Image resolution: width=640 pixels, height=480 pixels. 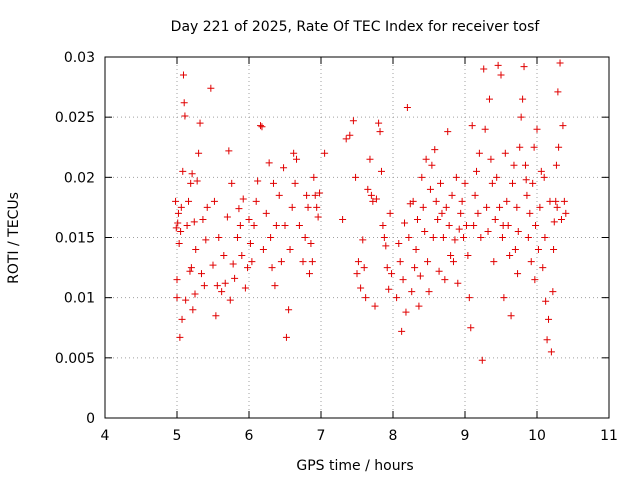 What do you see at coordinates (79, 58) in the screenshot?
I see `y-tick-label: 0.03` at bounding box center [79, 58].